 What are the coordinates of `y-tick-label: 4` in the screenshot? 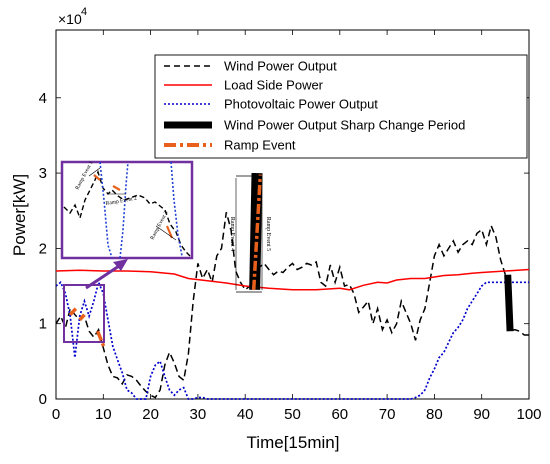 It's located at (43, 98).